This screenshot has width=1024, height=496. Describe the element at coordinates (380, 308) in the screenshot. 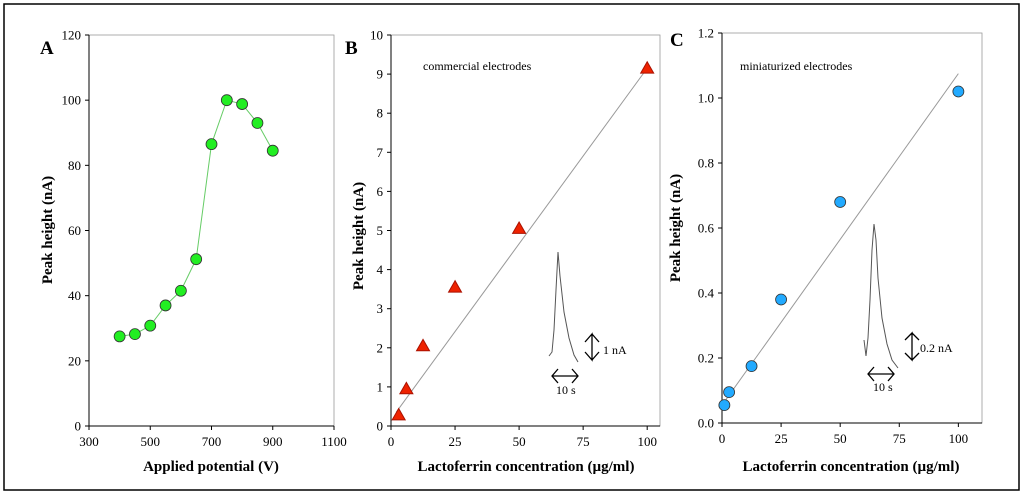

I see `panel-b-y-tick-label: 3` at that location.